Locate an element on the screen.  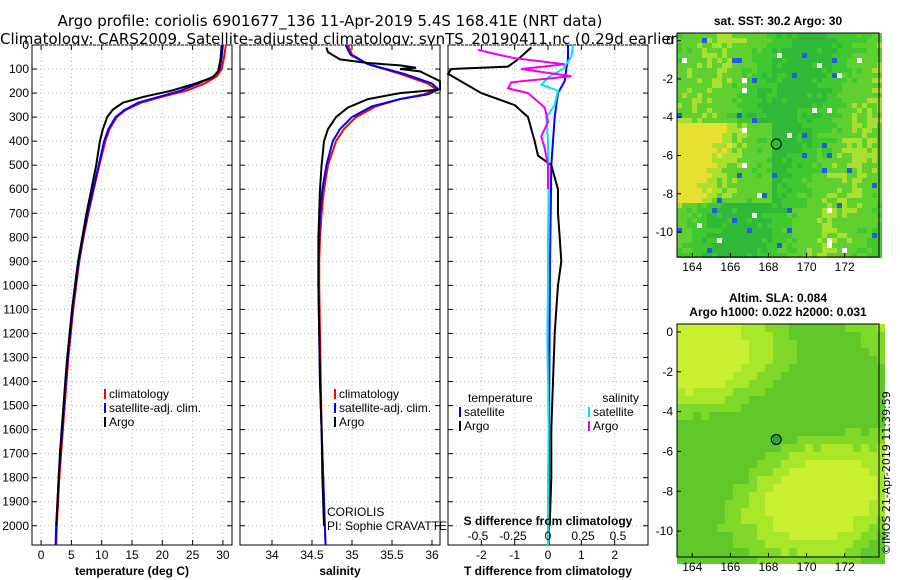
depth-tick-label: 1800 is located at coordinates (15, 478).